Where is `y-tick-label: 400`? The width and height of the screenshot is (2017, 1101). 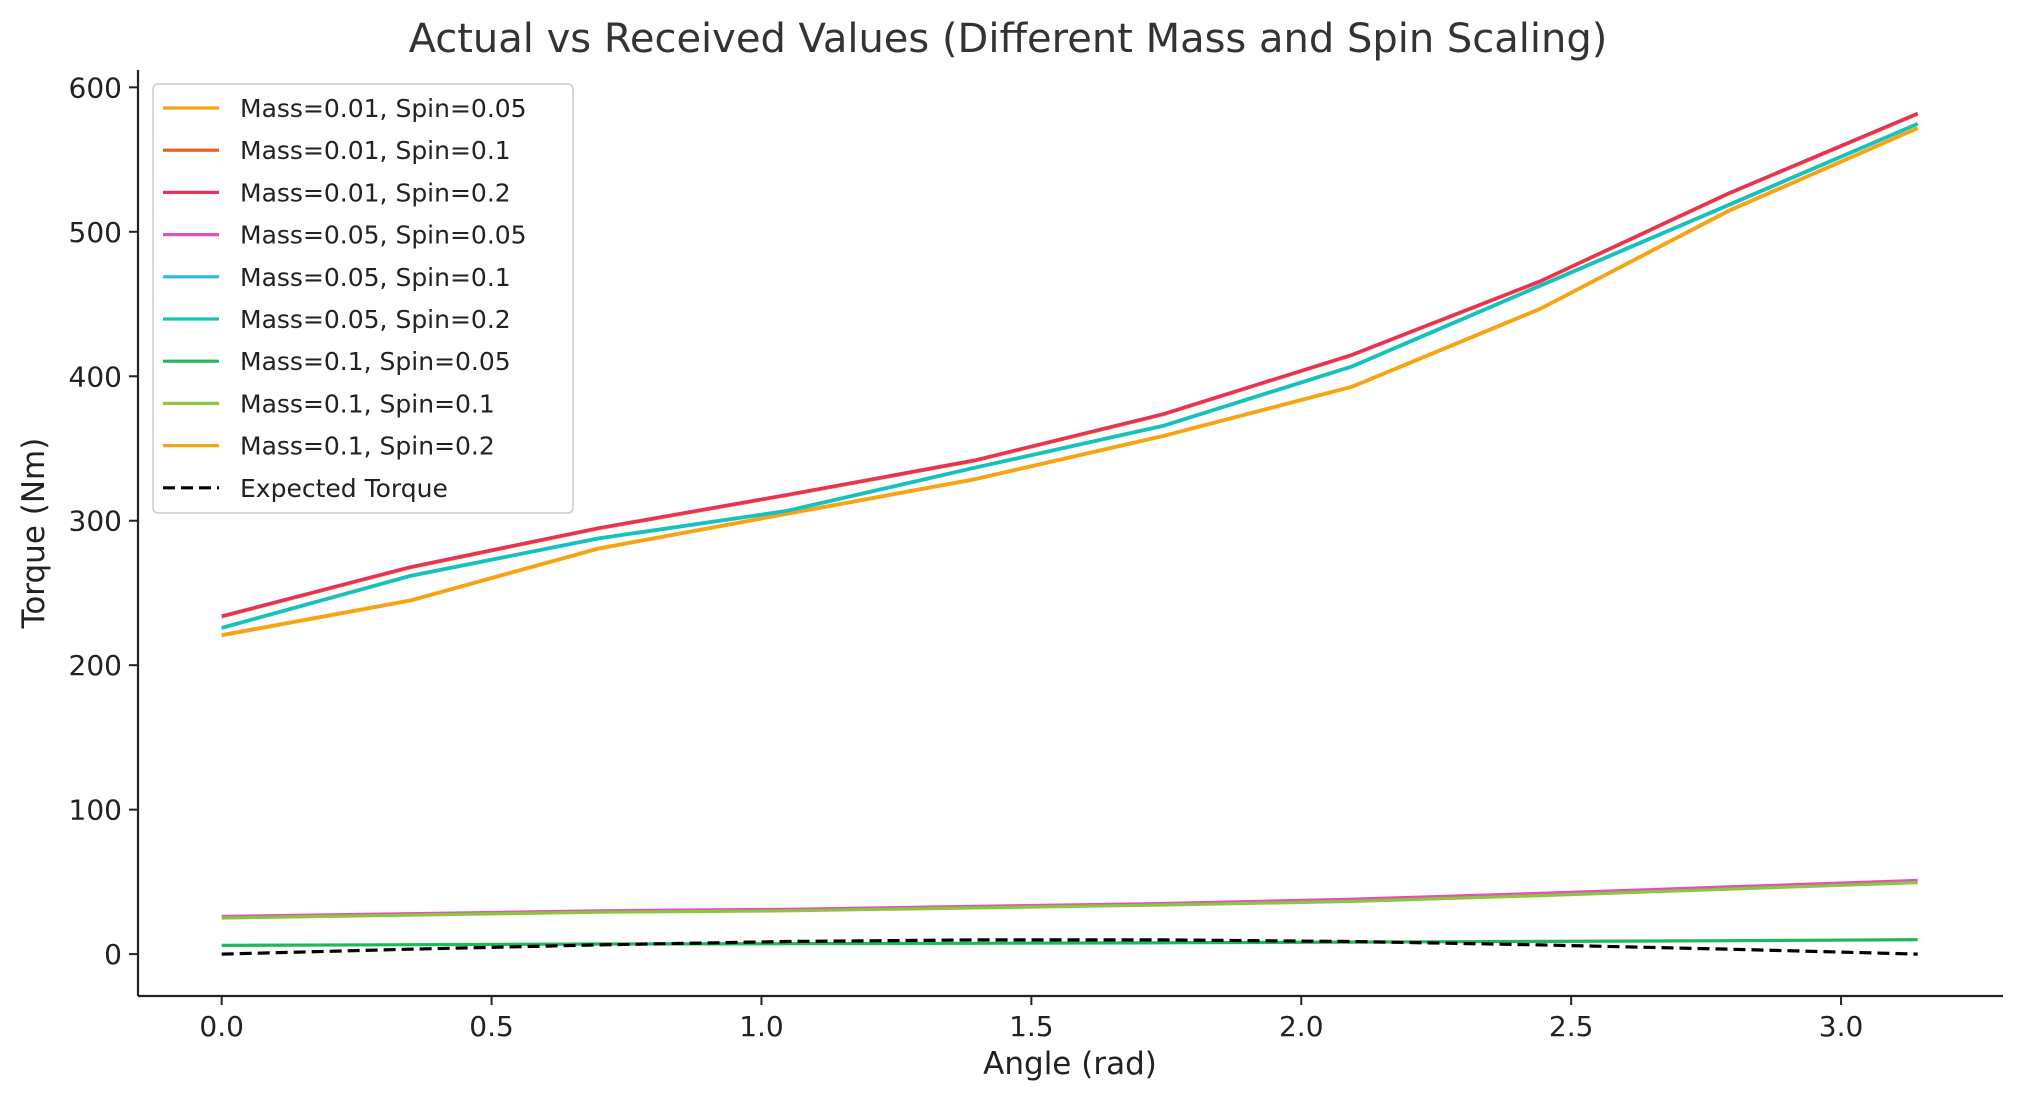 y-tick-label: 400 is located at coordinates (95, 376).